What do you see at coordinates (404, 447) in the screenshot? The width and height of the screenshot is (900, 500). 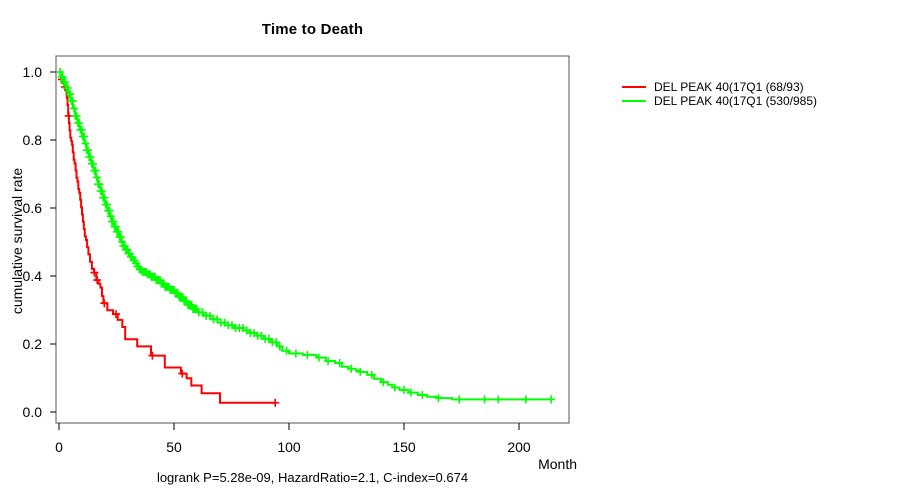 I see `x-tick-label: 150` at bounding box center [404, 447].